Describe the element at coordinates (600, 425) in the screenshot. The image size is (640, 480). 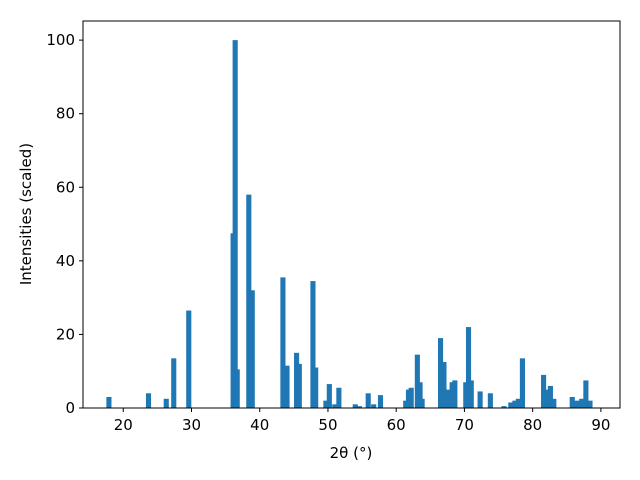
I see `x-tick-label: 90` at that location.